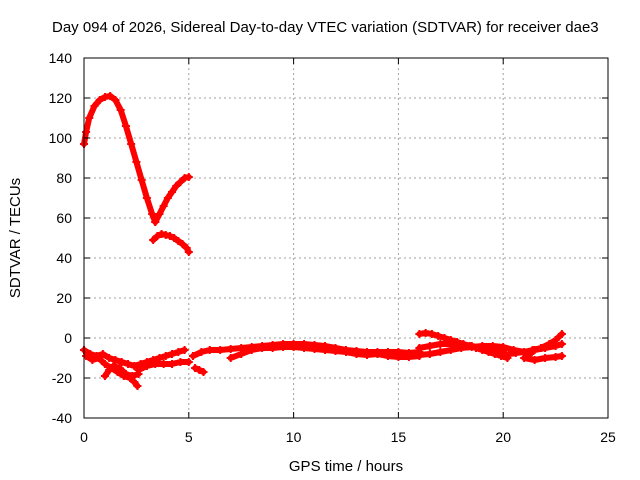 This screenshot has width=640, height=480. Describe the element at coordinates (62, 418) in the screenshot. I see `y-tick-label: -40` at that location.